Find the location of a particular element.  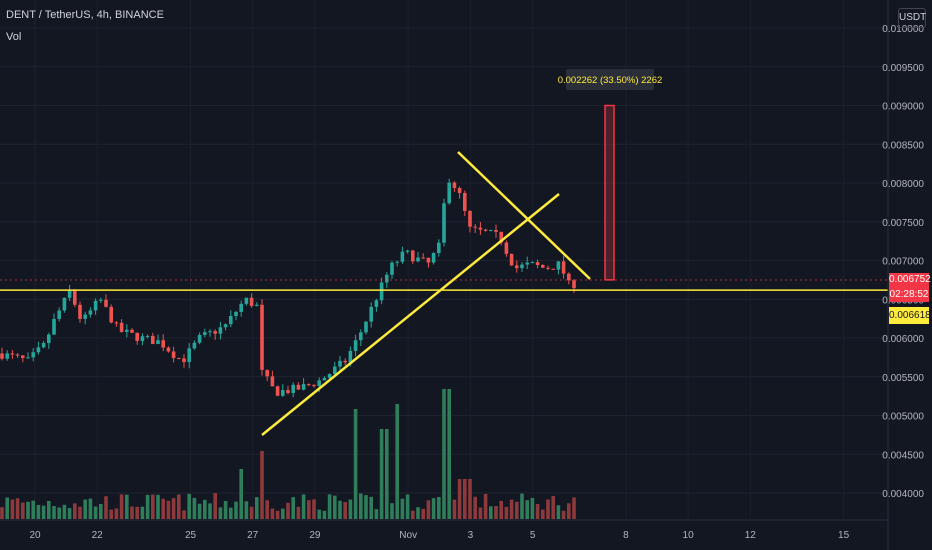

price-tick-label: 0.004000 is located at coordinates (903, 494).